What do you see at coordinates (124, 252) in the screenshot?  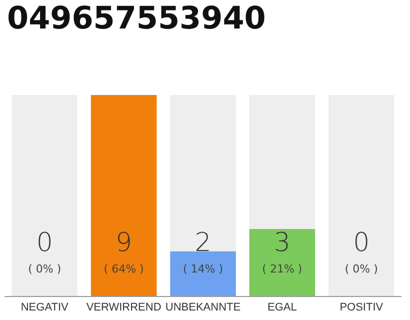 I see `data-label: 9 ( 64% )` at bounding box center [124, 252].